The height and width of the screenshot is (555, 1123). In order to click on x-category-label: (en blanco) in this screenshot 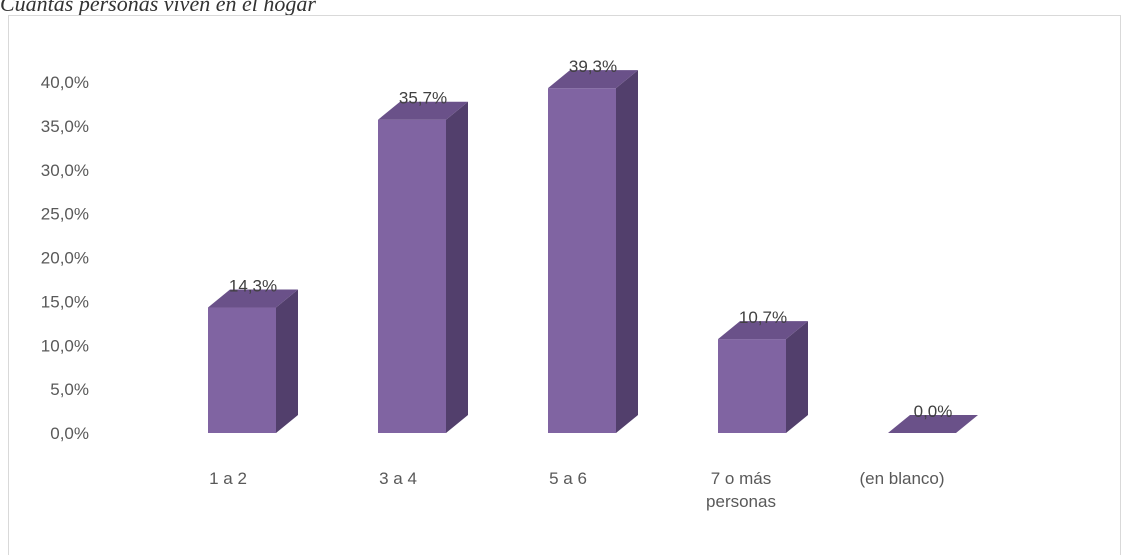, I will do `click(901, 478)`.